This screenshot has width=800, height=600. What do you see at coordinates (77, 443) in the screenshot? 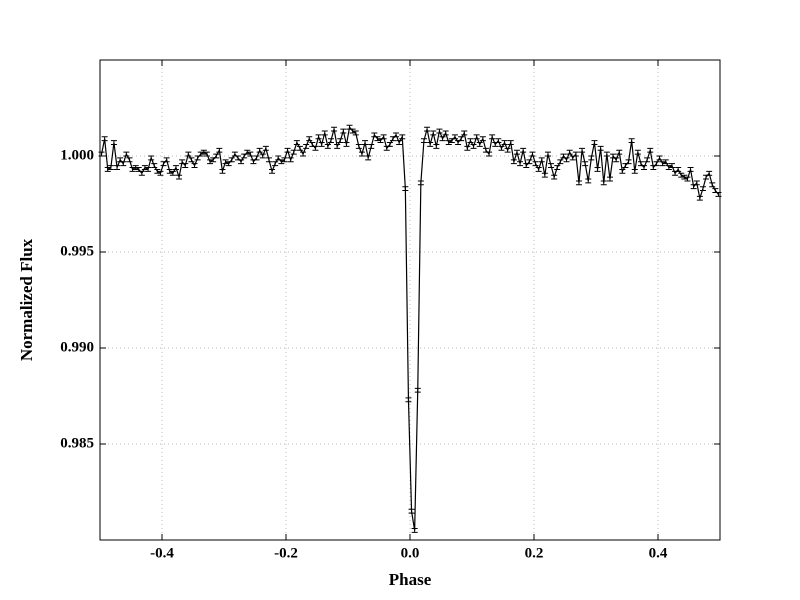
I see `y-tick-label: 0.985` at bounding box center [77, 443].